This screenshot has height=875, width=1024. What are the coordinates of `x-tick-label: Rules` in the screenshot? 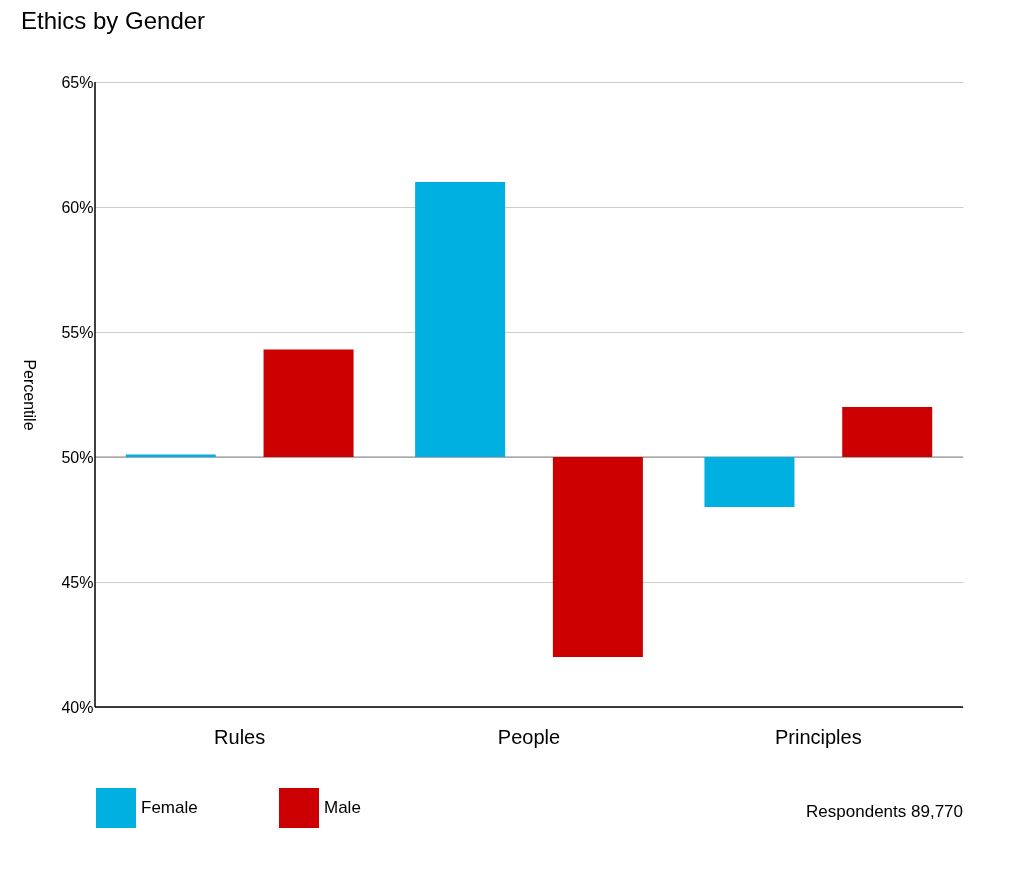 It's located at (240, 736).